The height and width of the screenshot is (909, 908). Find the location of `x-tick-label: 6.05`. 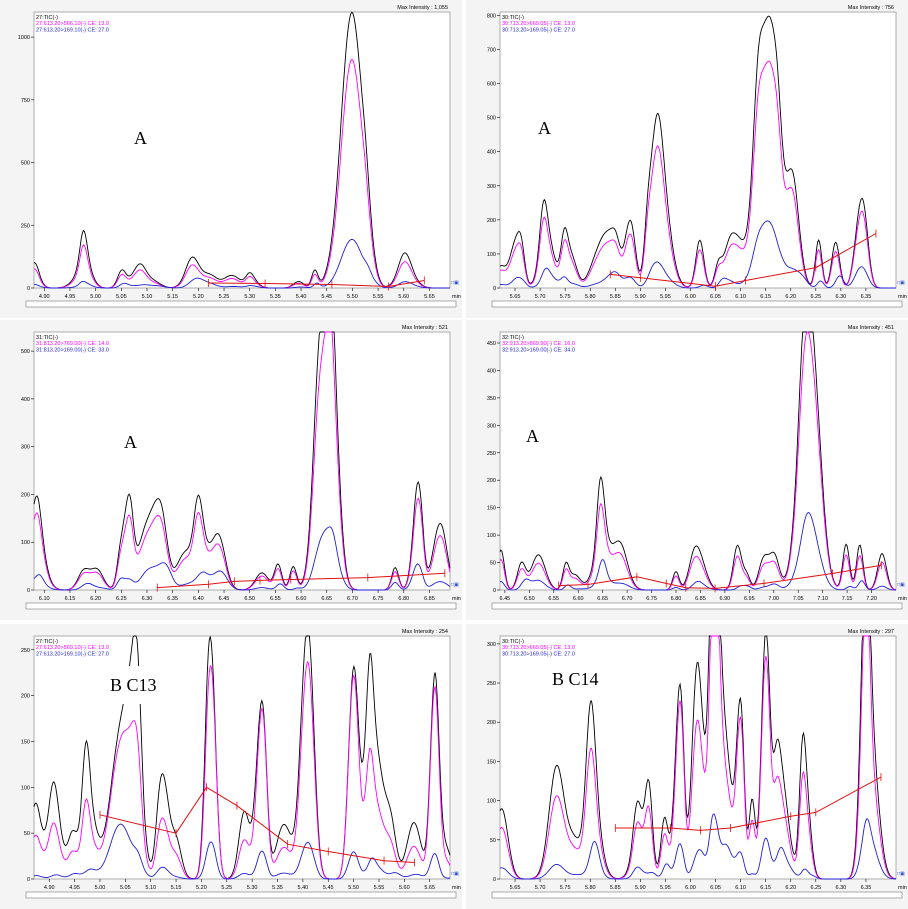

x-tick-label: 6.05 is located at coordinates (715, 297).